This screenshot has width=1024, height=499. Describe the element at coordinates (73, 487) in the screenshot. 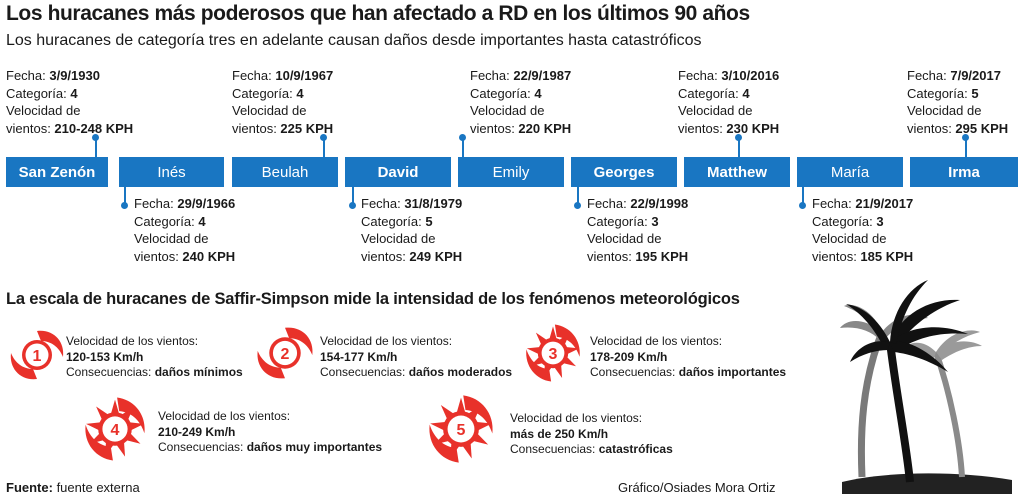

I see `source-note: Fuente: fuente externa` at that location.